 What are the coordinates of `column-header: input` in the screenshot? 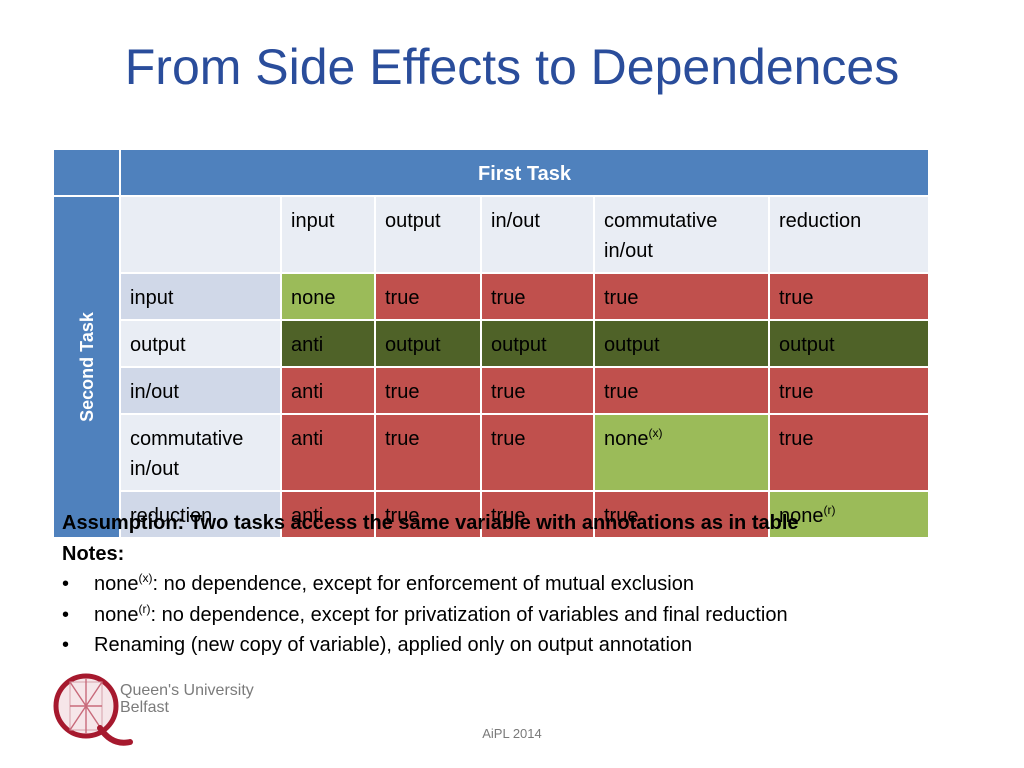 It's located at (328, 234).